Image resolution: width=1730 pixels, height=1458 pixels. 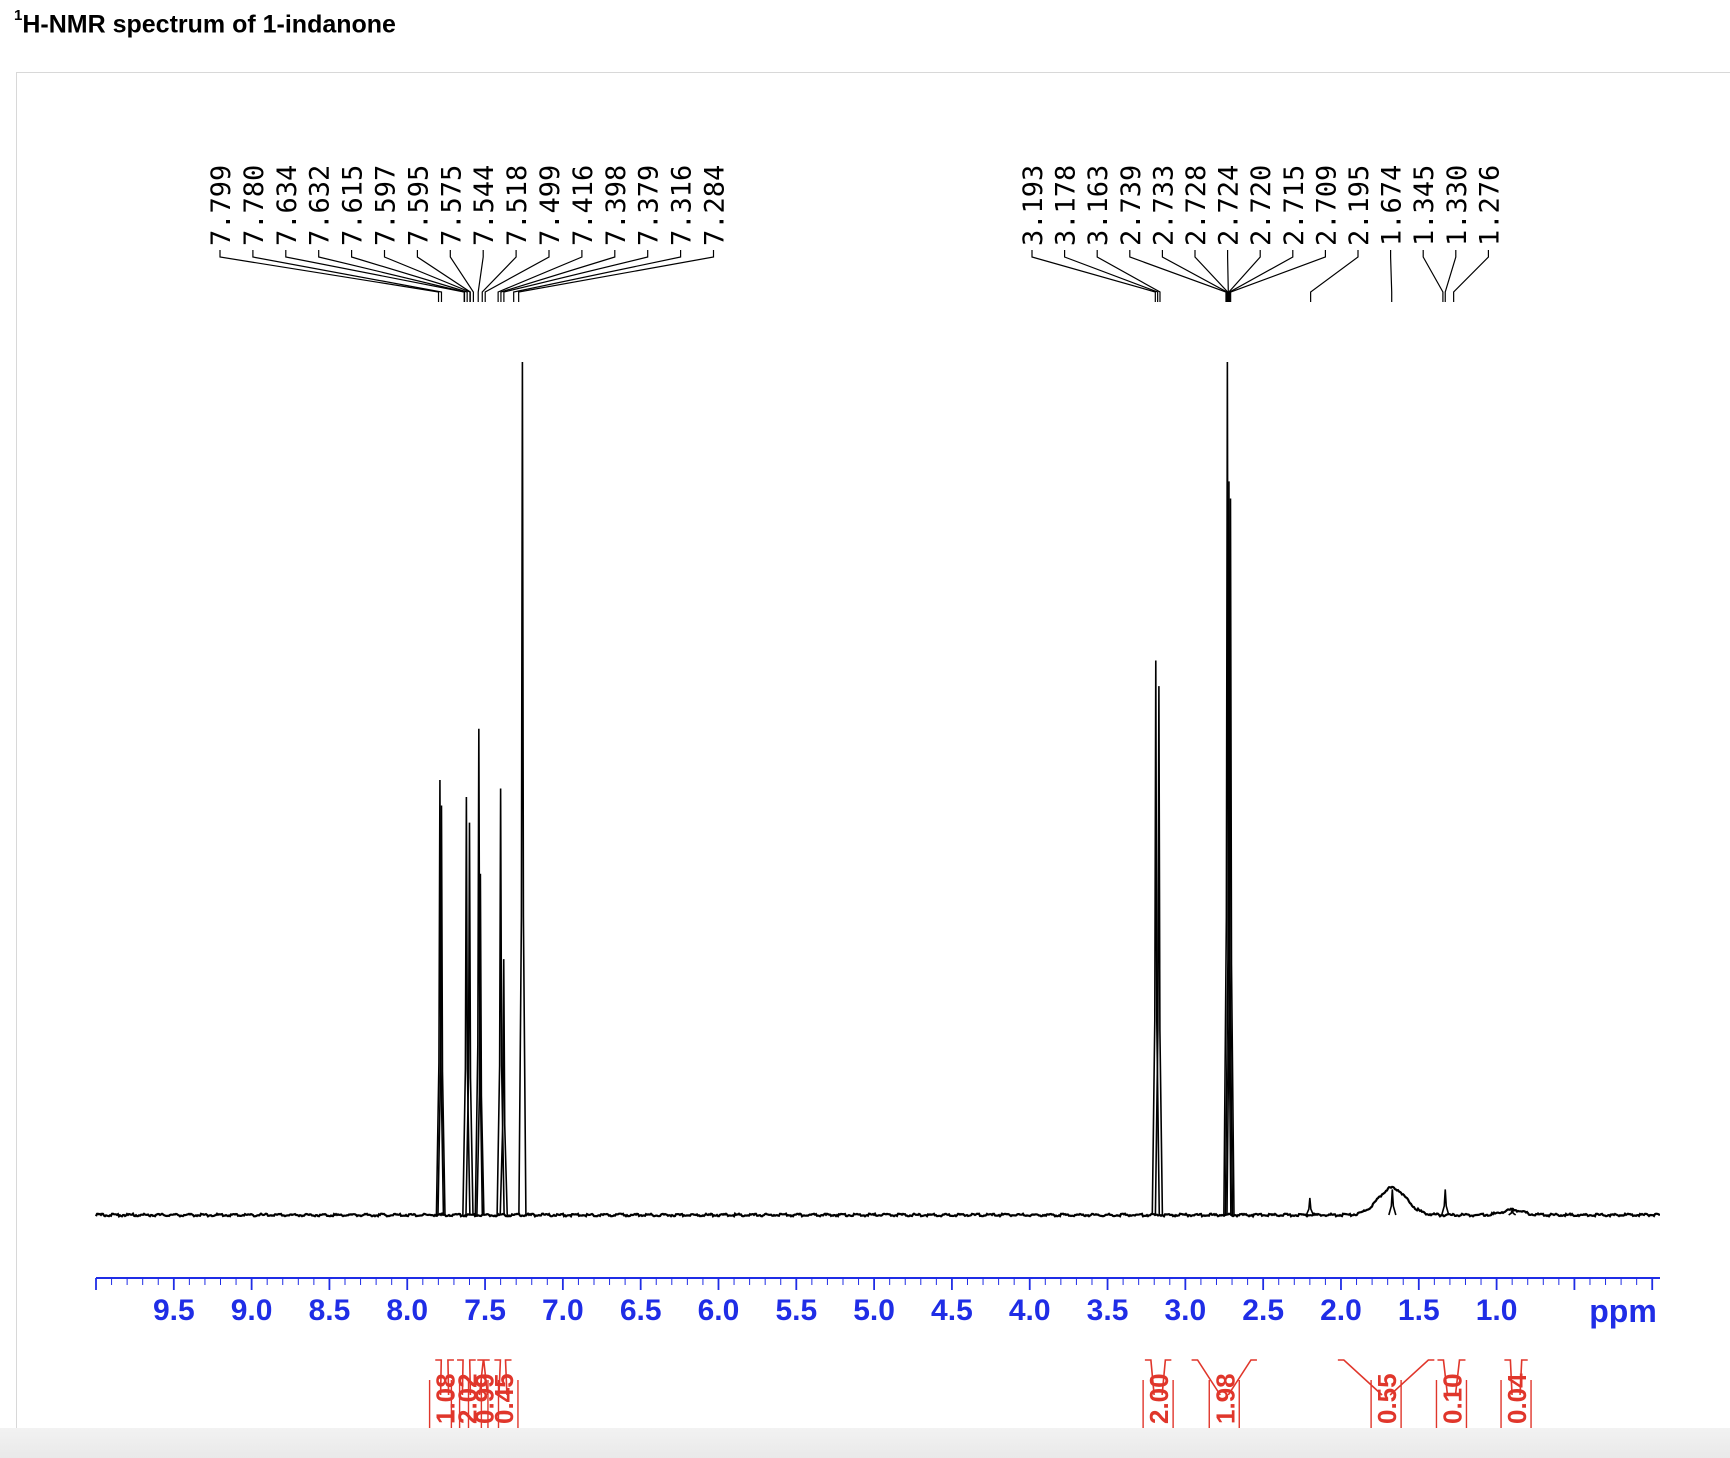 What do you see at coordinates (1030, 1310) in the screenshot?
I see `x-tick-label: 4.0` at bounding box center [1030, 1310].